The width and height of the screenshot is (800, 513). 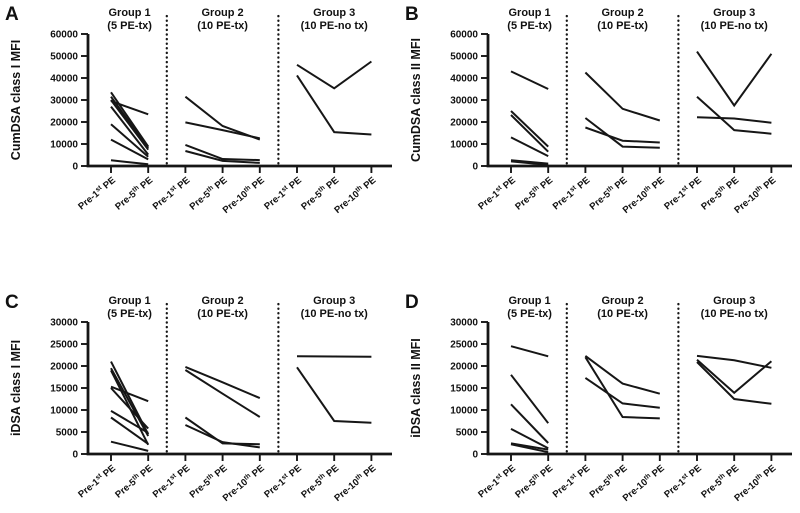 I want to click on panel-letter: C, so click(x=12, y=302).